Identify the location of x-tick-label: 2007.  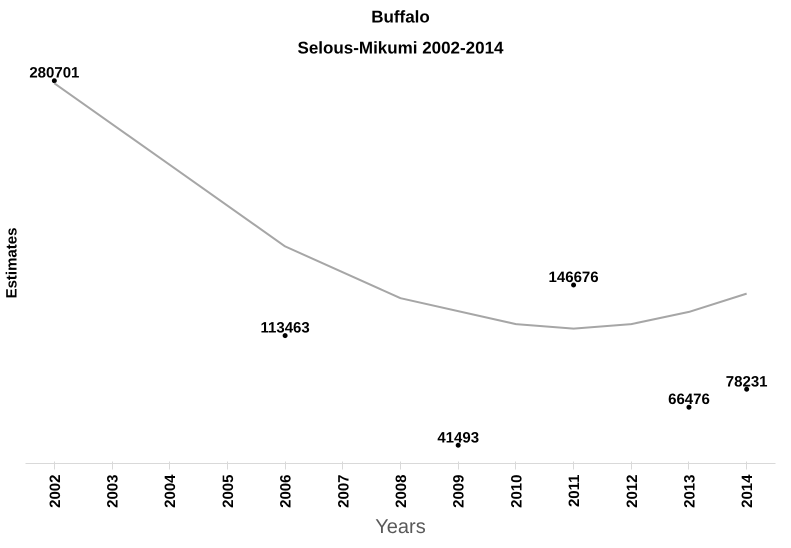
(343, 491).